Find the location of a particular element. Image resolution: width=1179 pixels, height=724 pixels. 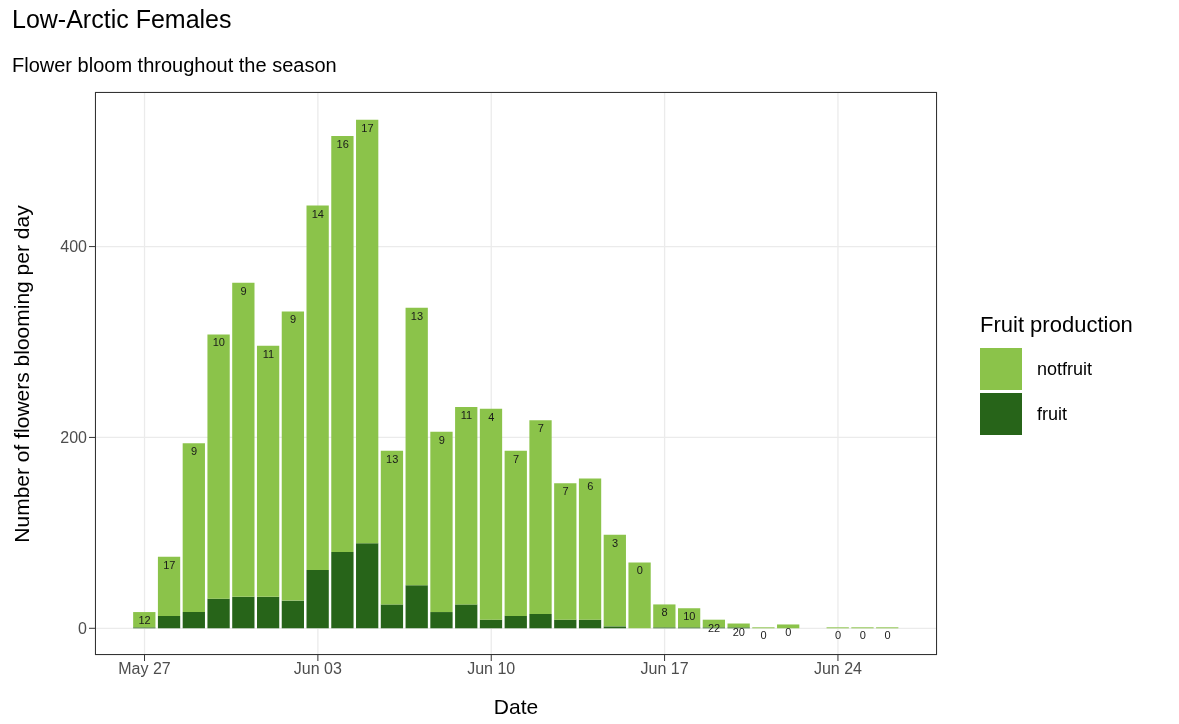

y-axis-title: Number of flowers blooming per day is located at coordinates (22, 373).